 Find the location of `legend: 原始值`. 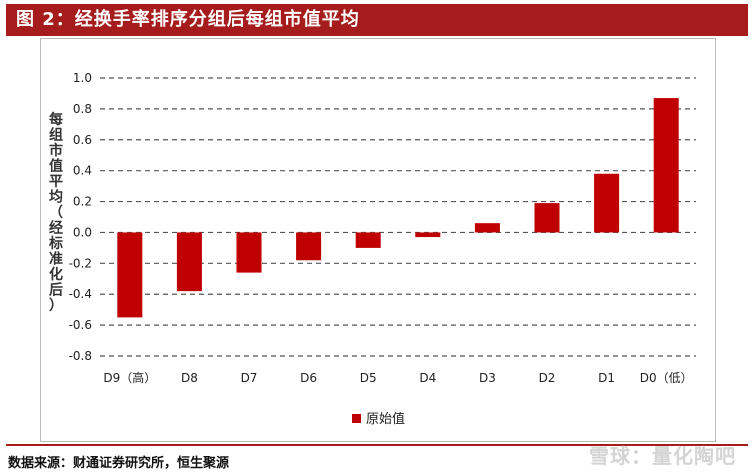

legend: 原始值 is located at coordinates (378, 419).